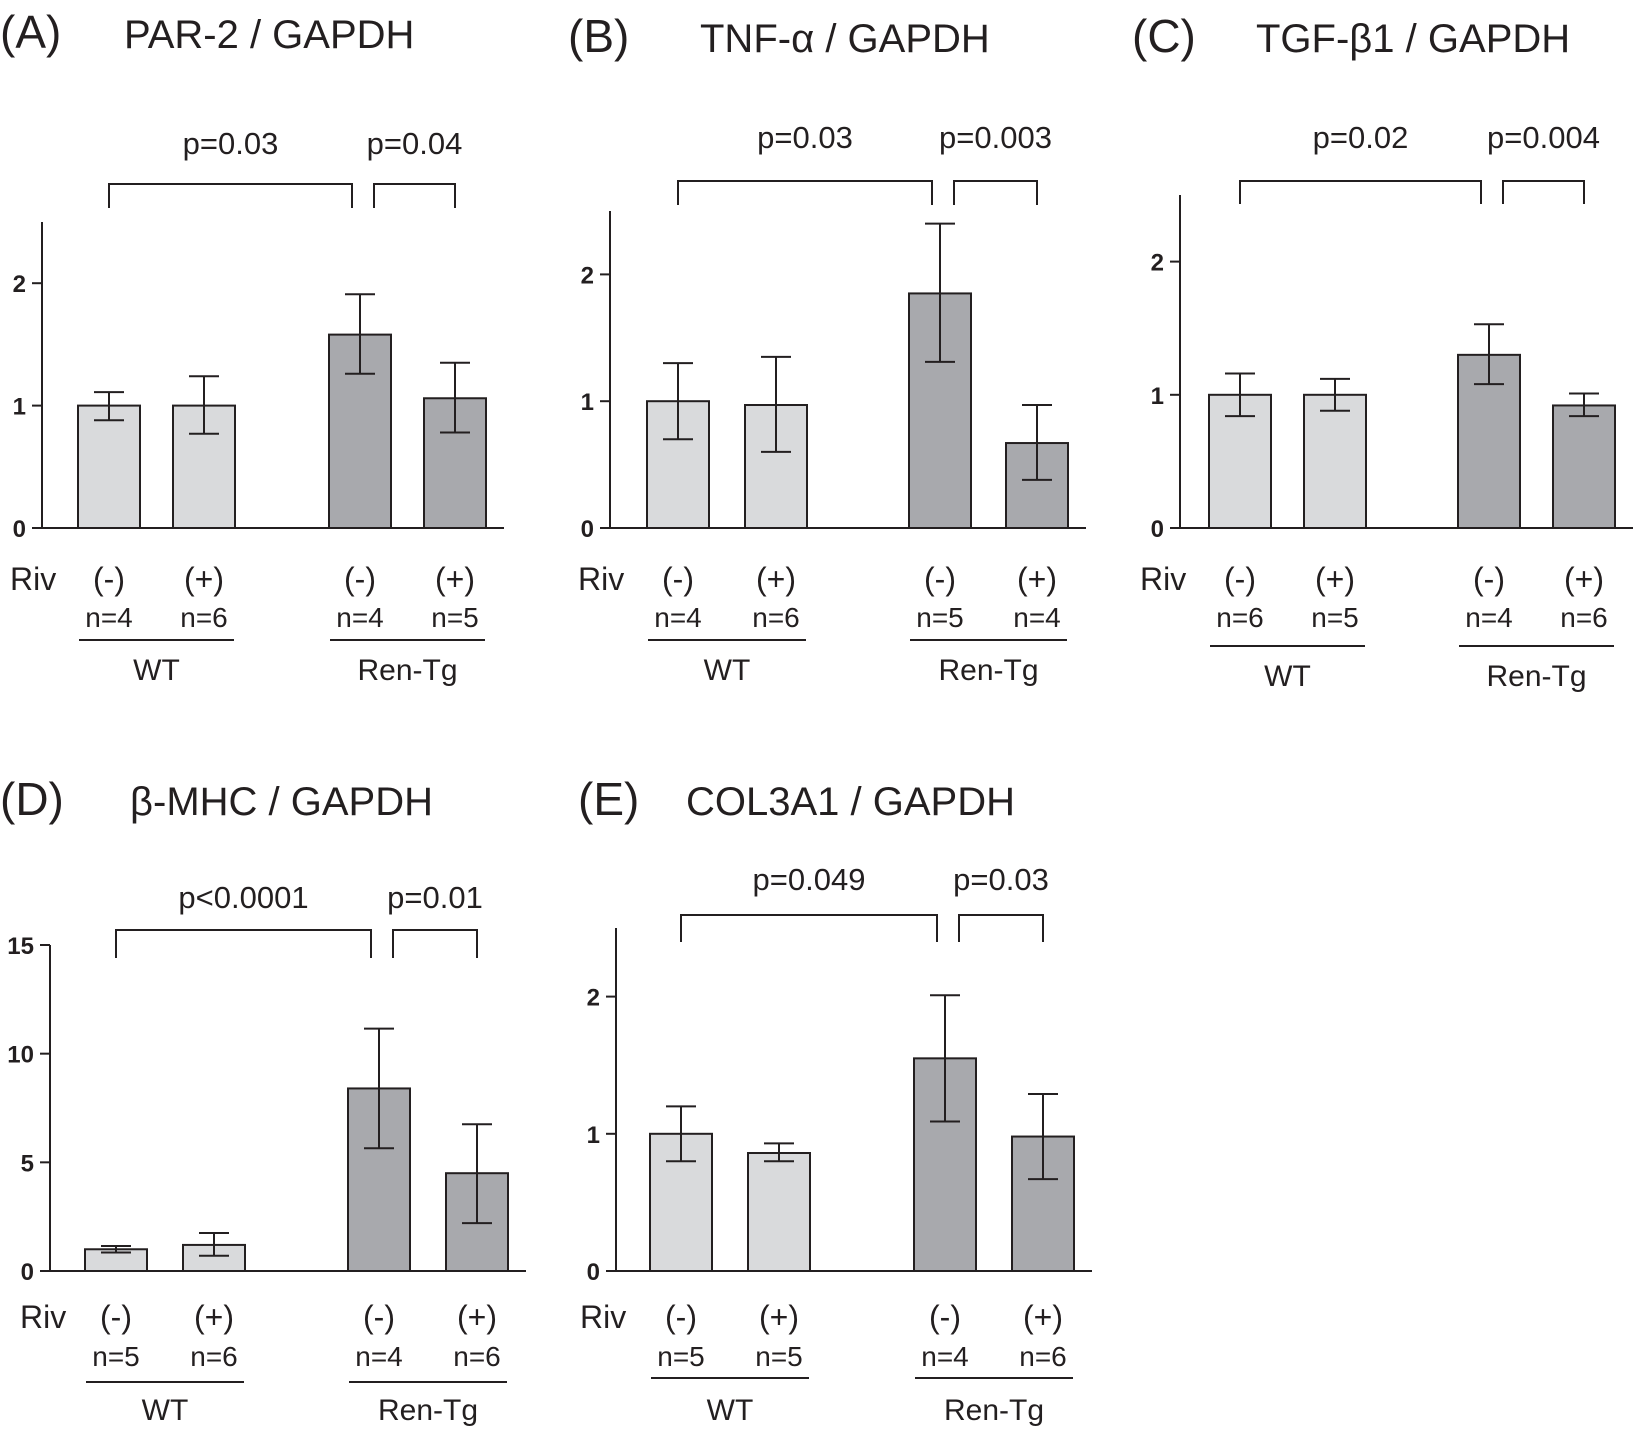  Describe the element at coordinates (32, 799) in the screenshot. I see `panel-label: (D)` at that location.